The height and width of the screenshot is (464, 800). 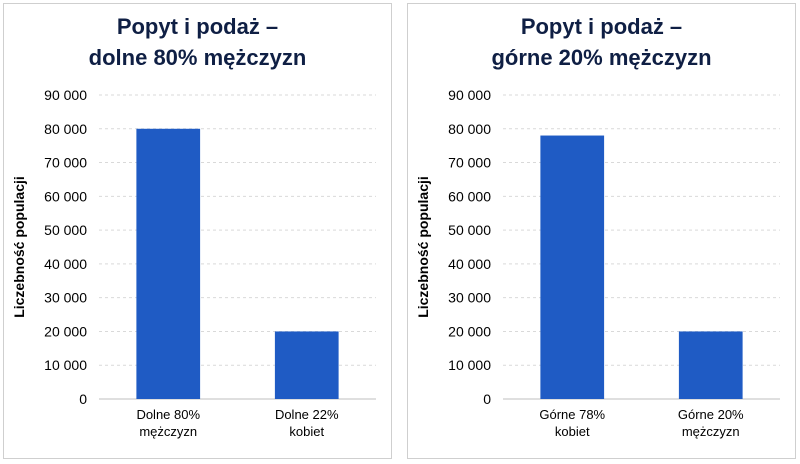 I want to click on chart-title-line: górne 20% mężczyzn, so click(x=601, y=57).